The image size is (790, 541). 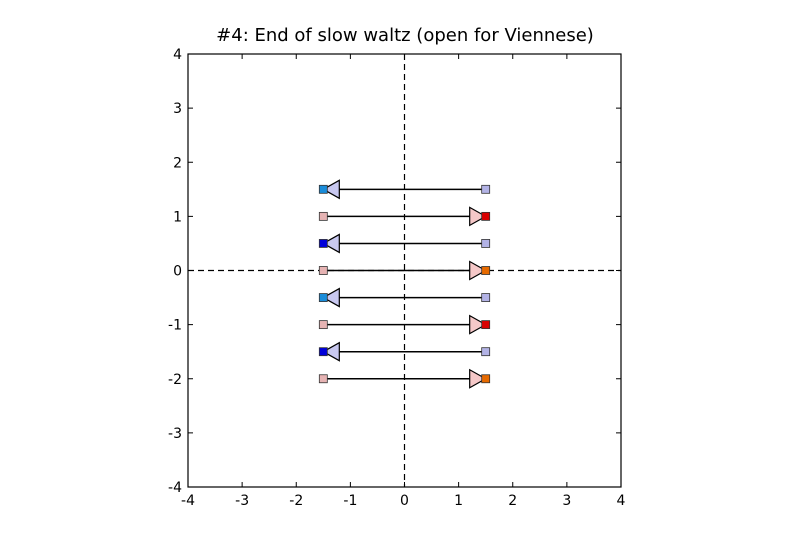 I want to click on x-tick-label: 4, so click(x=621, y=501).